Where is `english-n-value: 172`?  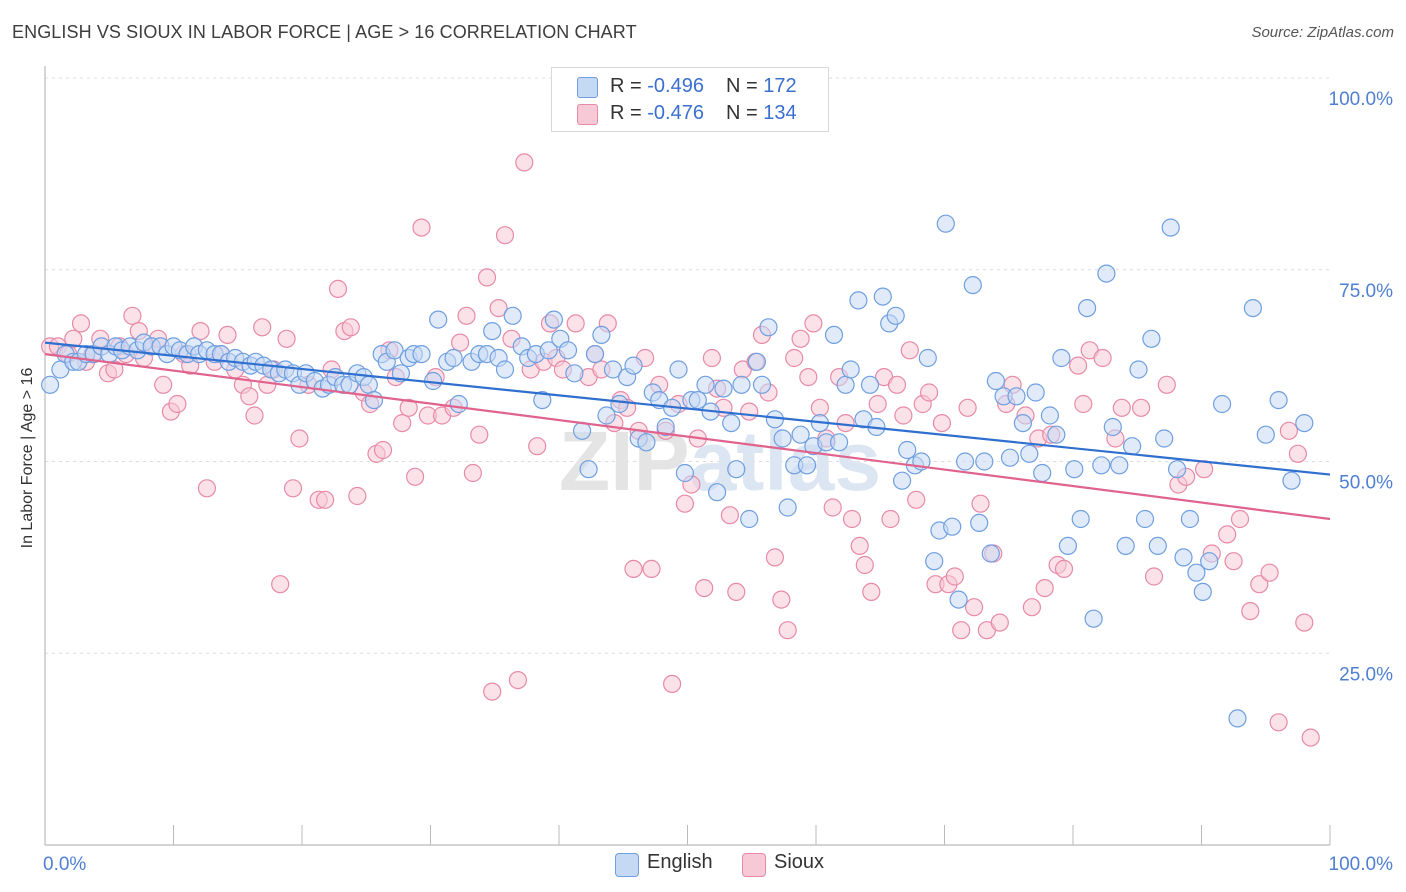 english-n-value: 172 is located at coordinates (780, 86).